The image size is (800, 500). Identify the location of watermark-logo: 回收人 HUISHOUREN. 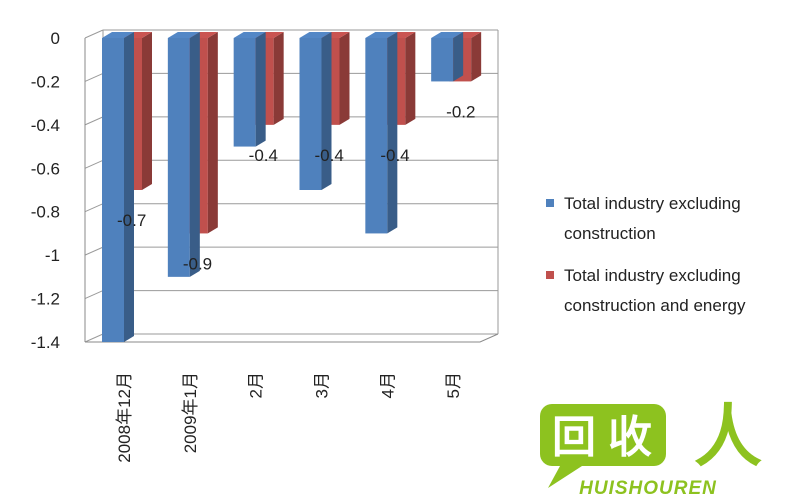
(651, 449).